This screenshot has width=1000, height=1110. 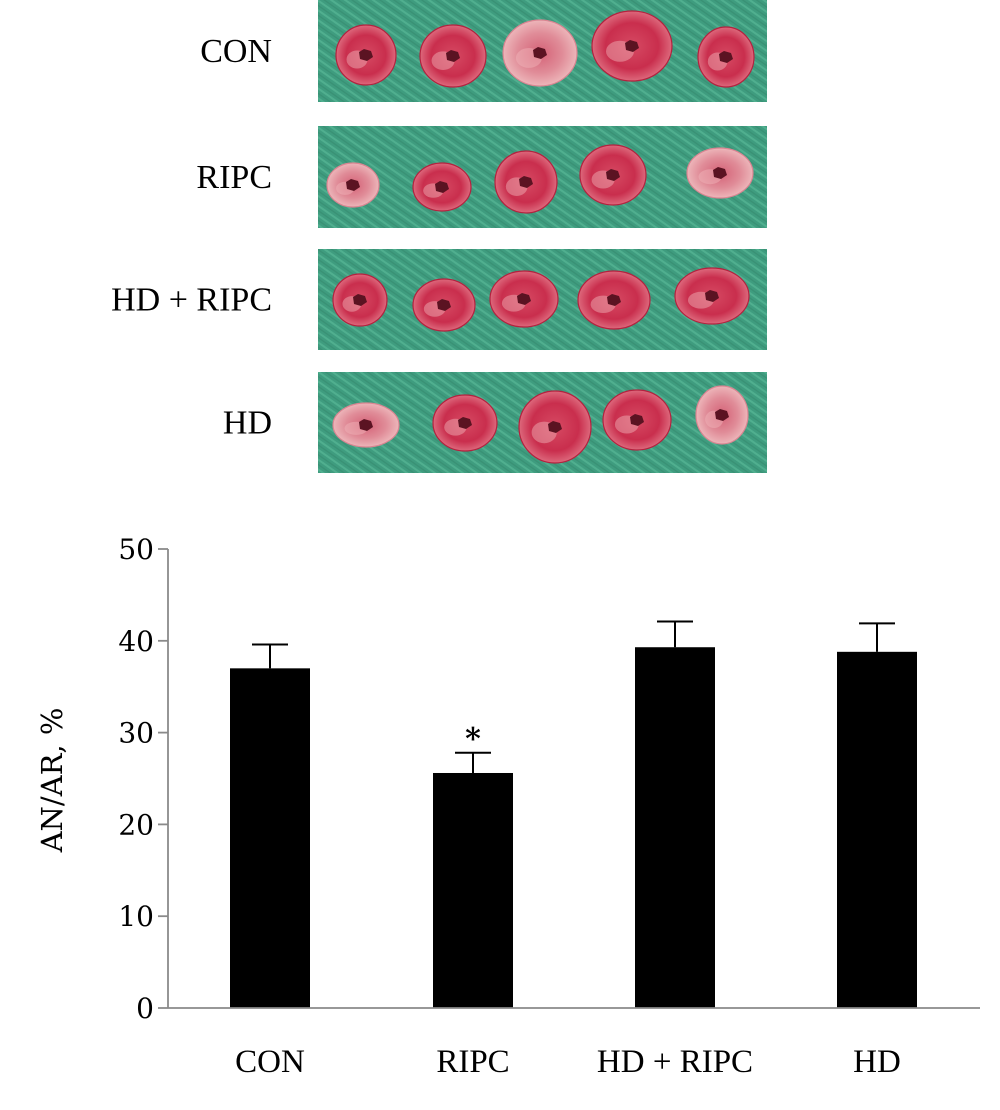 What do you see at coordinates (136, 733) in the screenshot?
I see `y-tick-label: 30` at bounding box center [136, 733].